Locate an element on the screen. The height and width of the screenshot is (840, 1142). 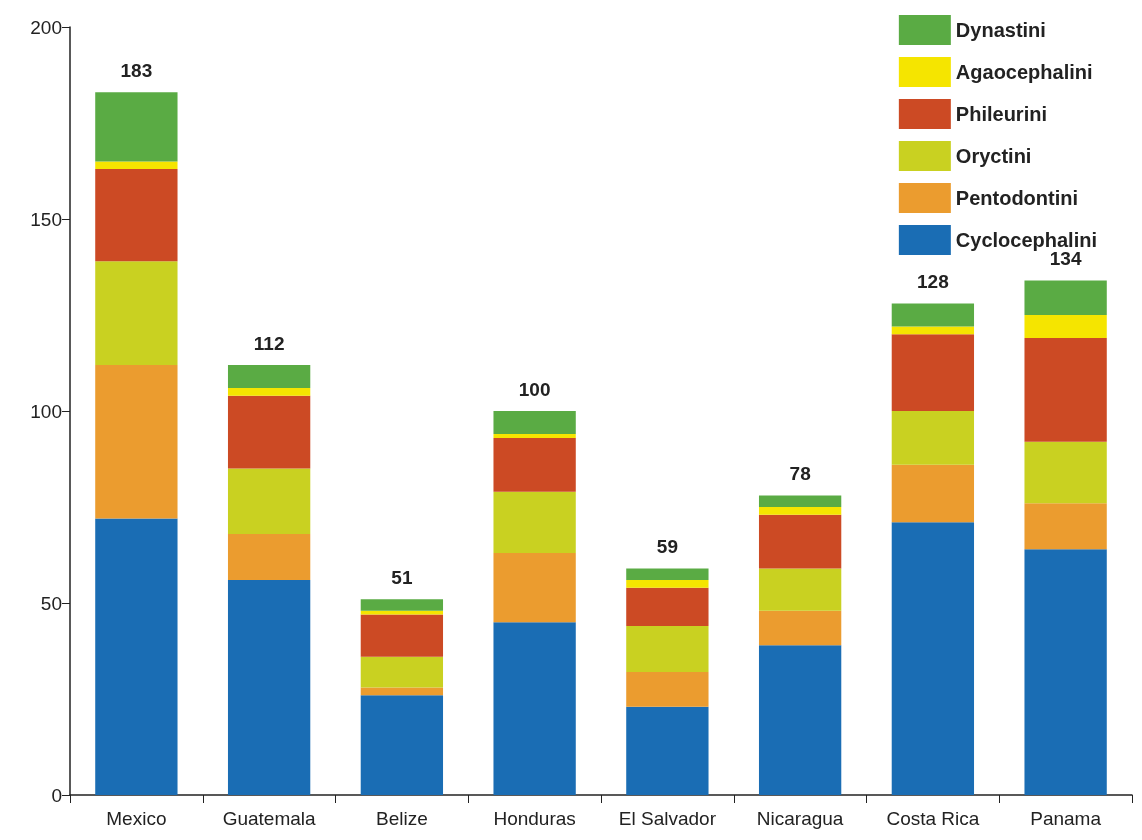
x-tick-label: Nicaragua is located at coordinates (800, 818).